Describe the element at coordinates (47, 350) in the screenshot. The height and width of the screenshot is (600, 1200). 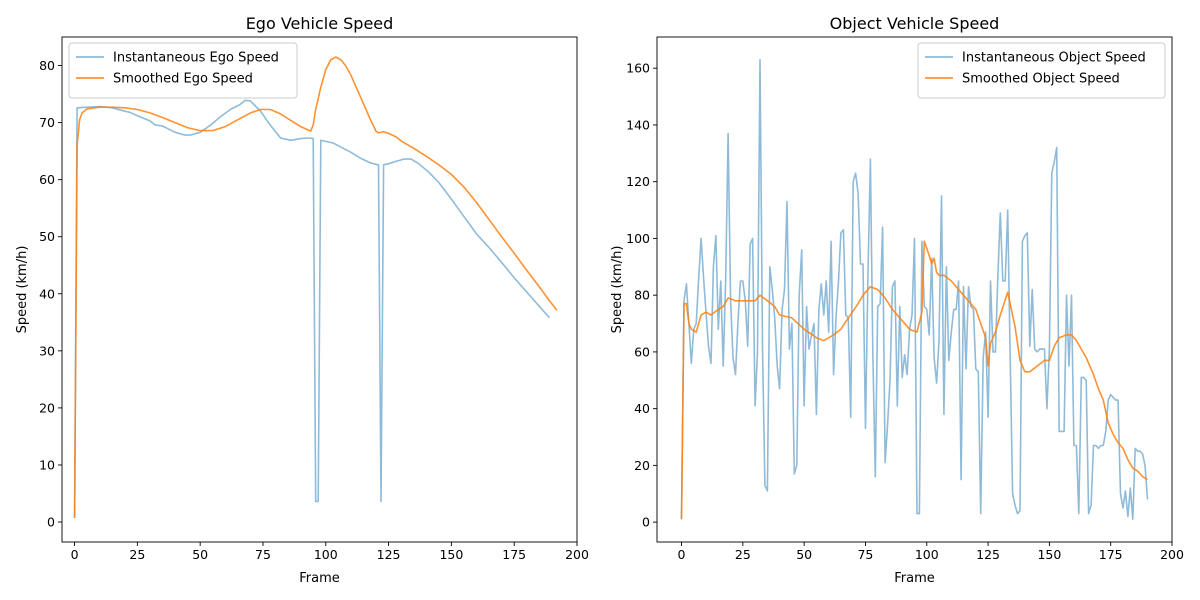
I see `y-tick-label: 30` at that location.